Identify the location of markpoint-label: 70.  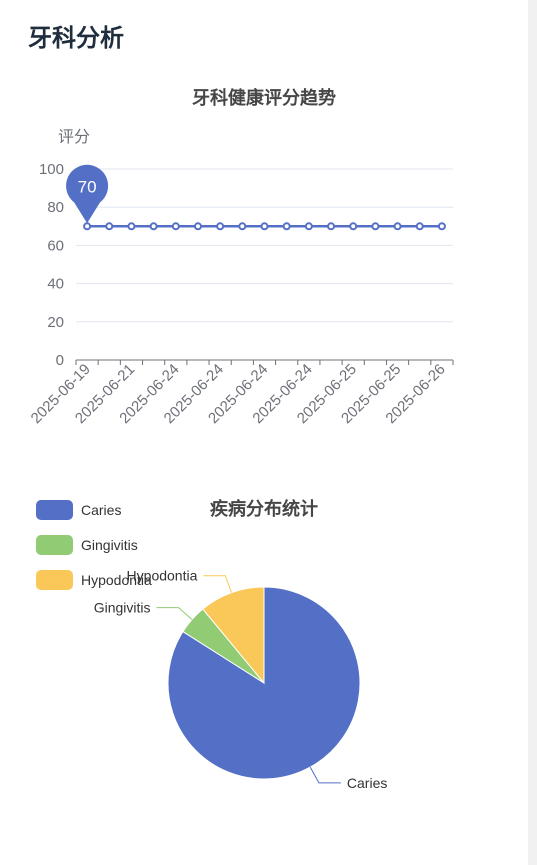
(87, 186).